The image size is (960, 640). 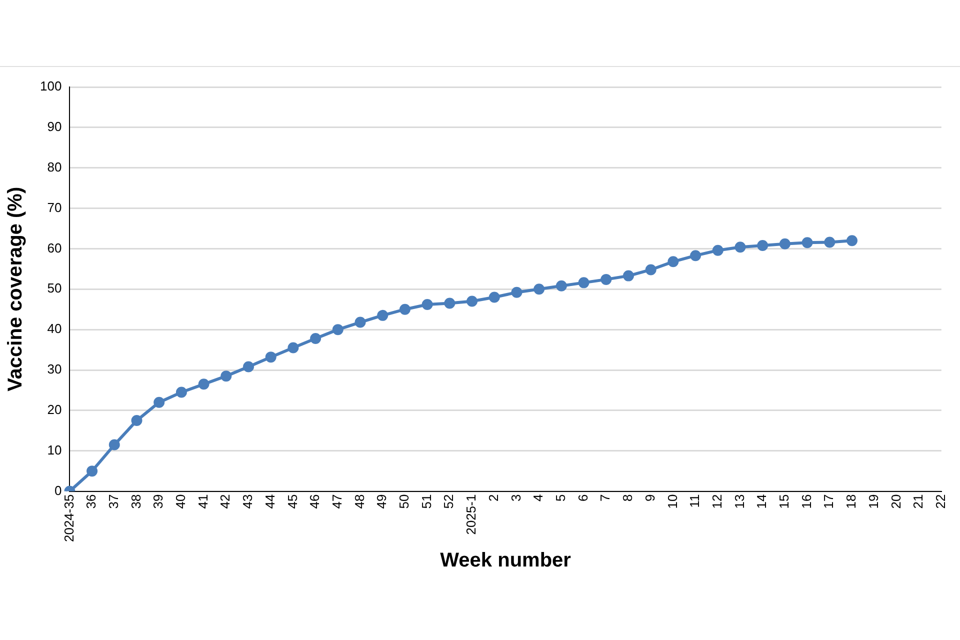 I want to click on x-tick-label: 4, so click(x=538, y=498).